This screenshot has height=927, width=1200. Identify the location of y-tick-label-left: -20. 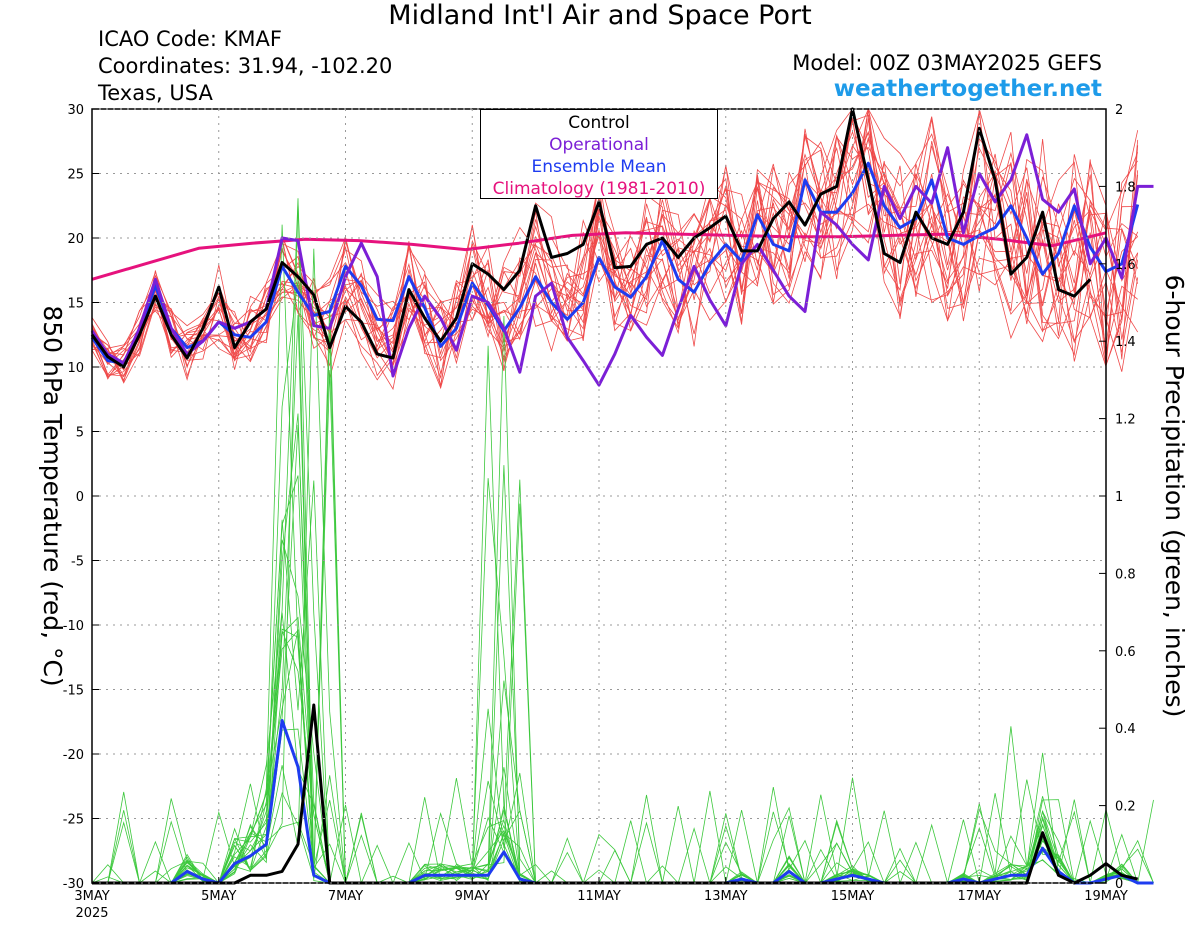
(73, 755).